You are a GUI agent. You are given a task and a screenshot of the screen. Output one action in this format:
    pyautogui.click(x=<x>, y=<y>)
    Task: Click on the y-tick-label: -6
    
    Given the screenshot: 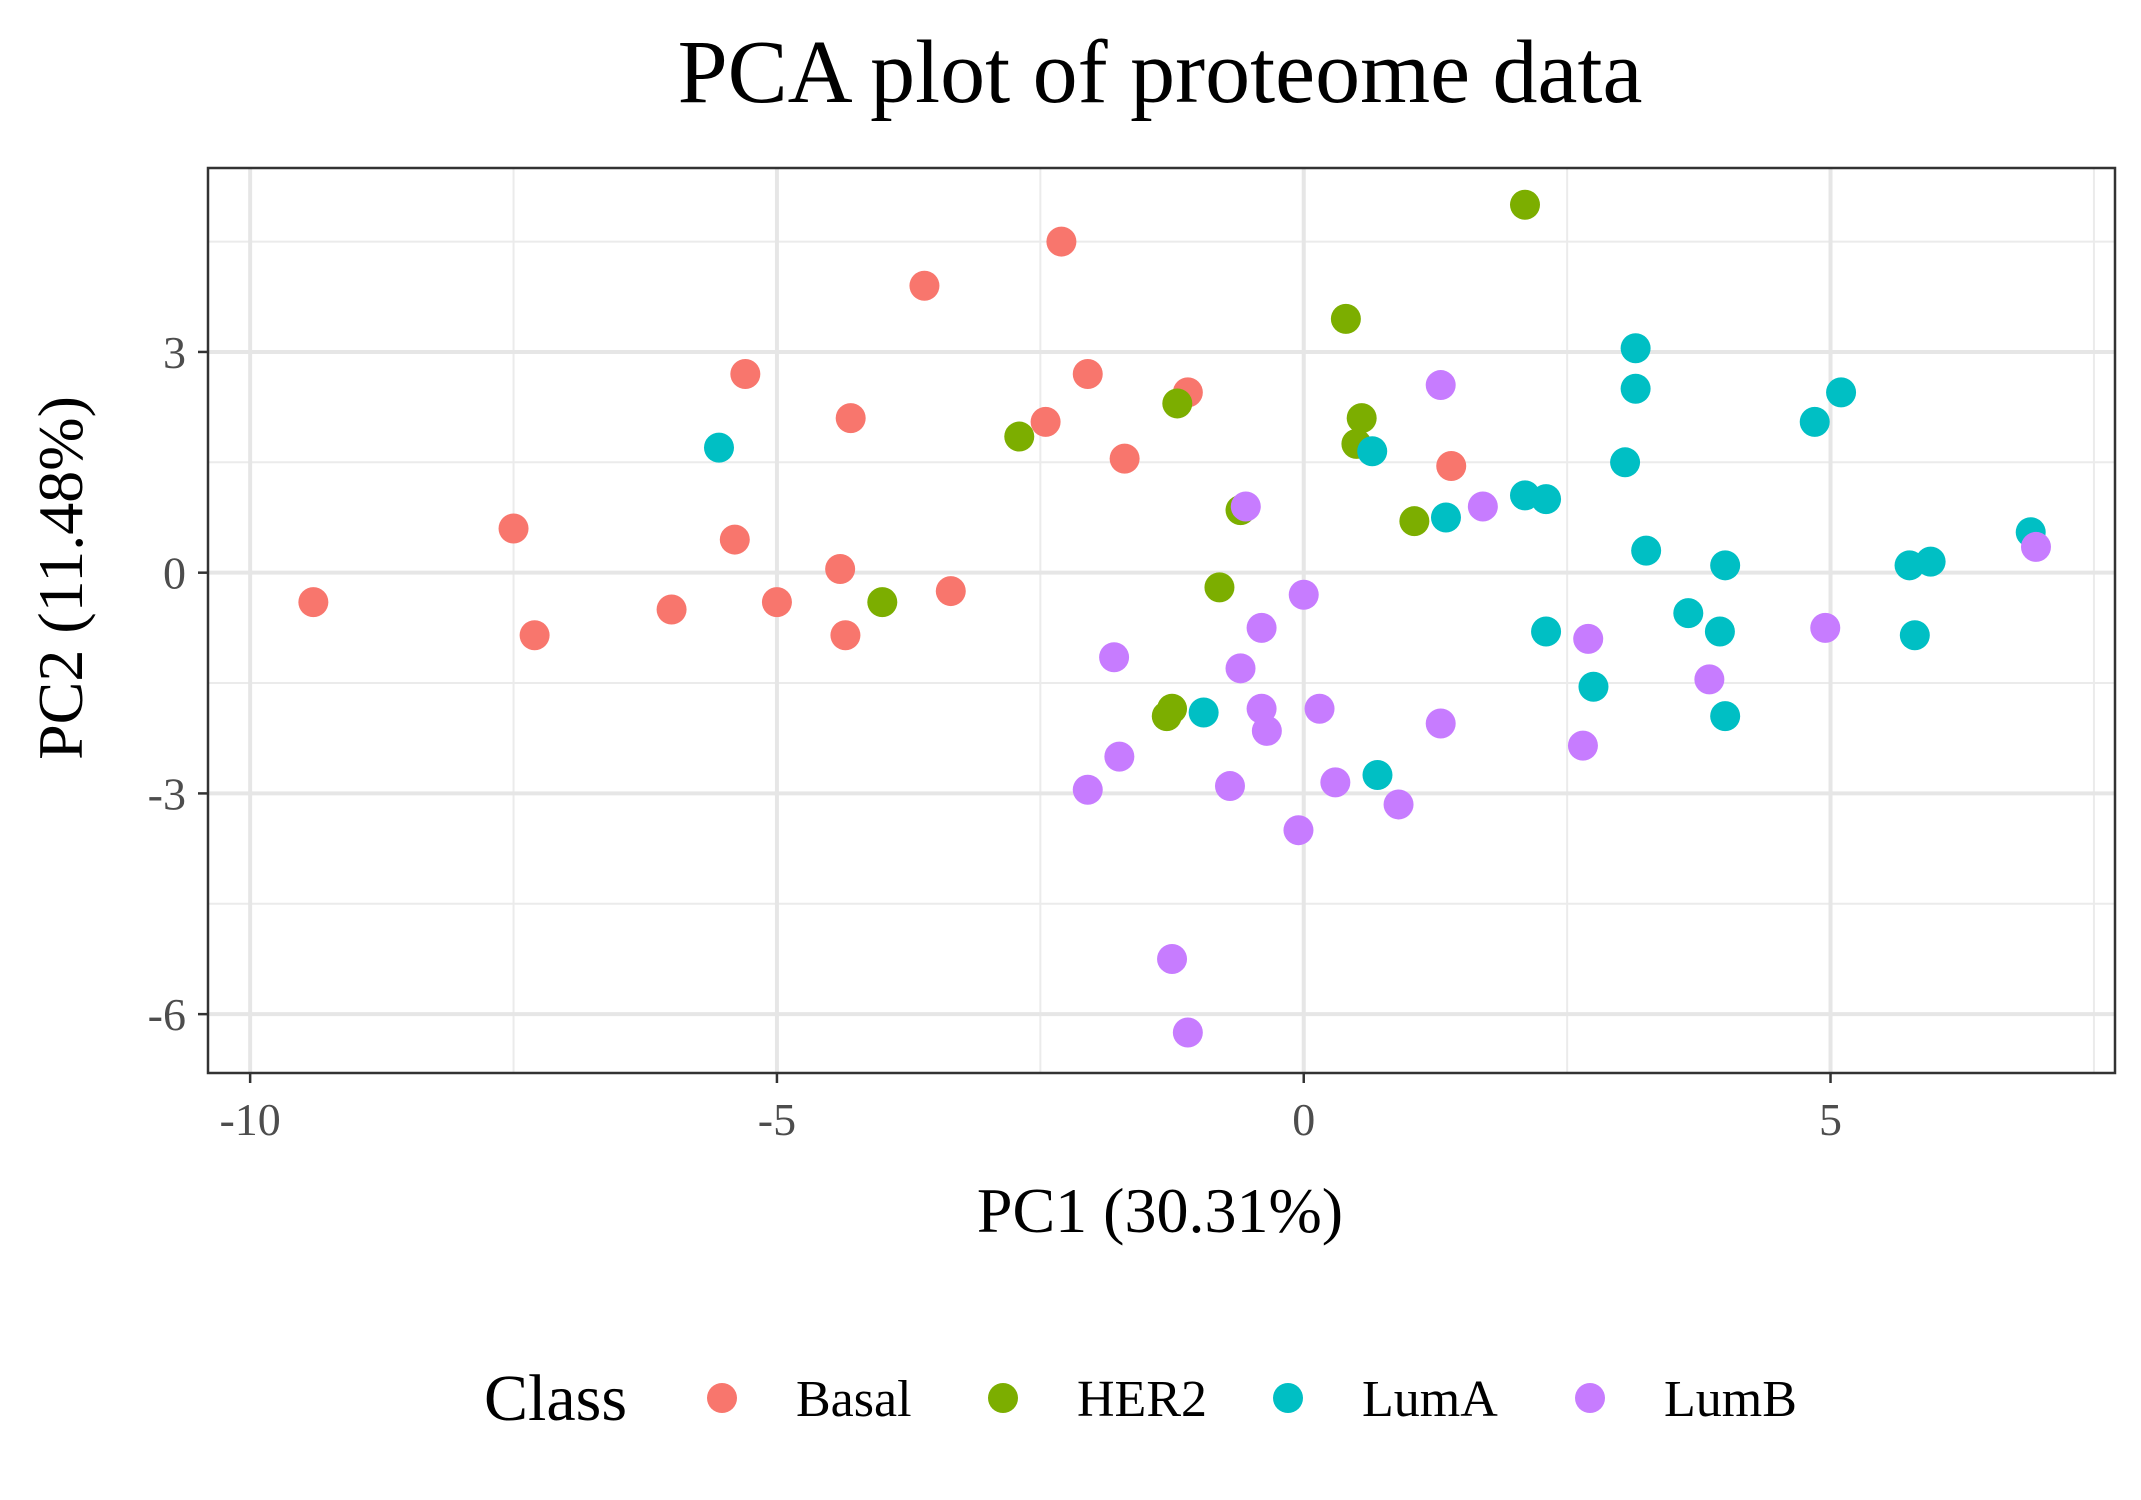 What is the action you would take?
    pyautogui.click(x=167, y=1014)
    